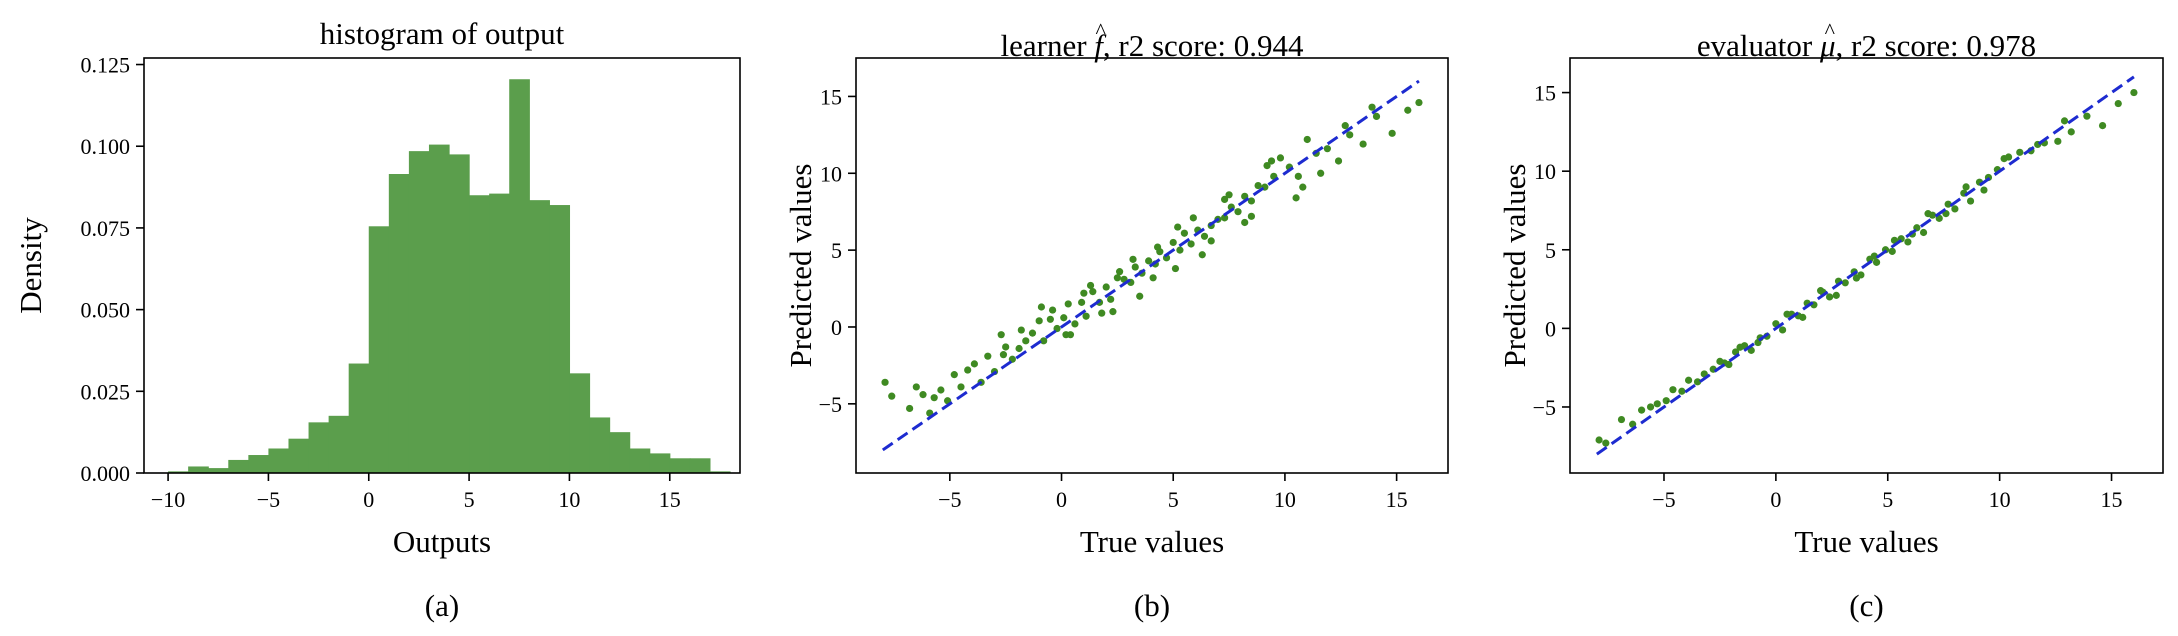 The image size is (2178, 636). Describe the element at coordinates (1830, 30) in the screenshot. I see `title-accent: ^` at that location.